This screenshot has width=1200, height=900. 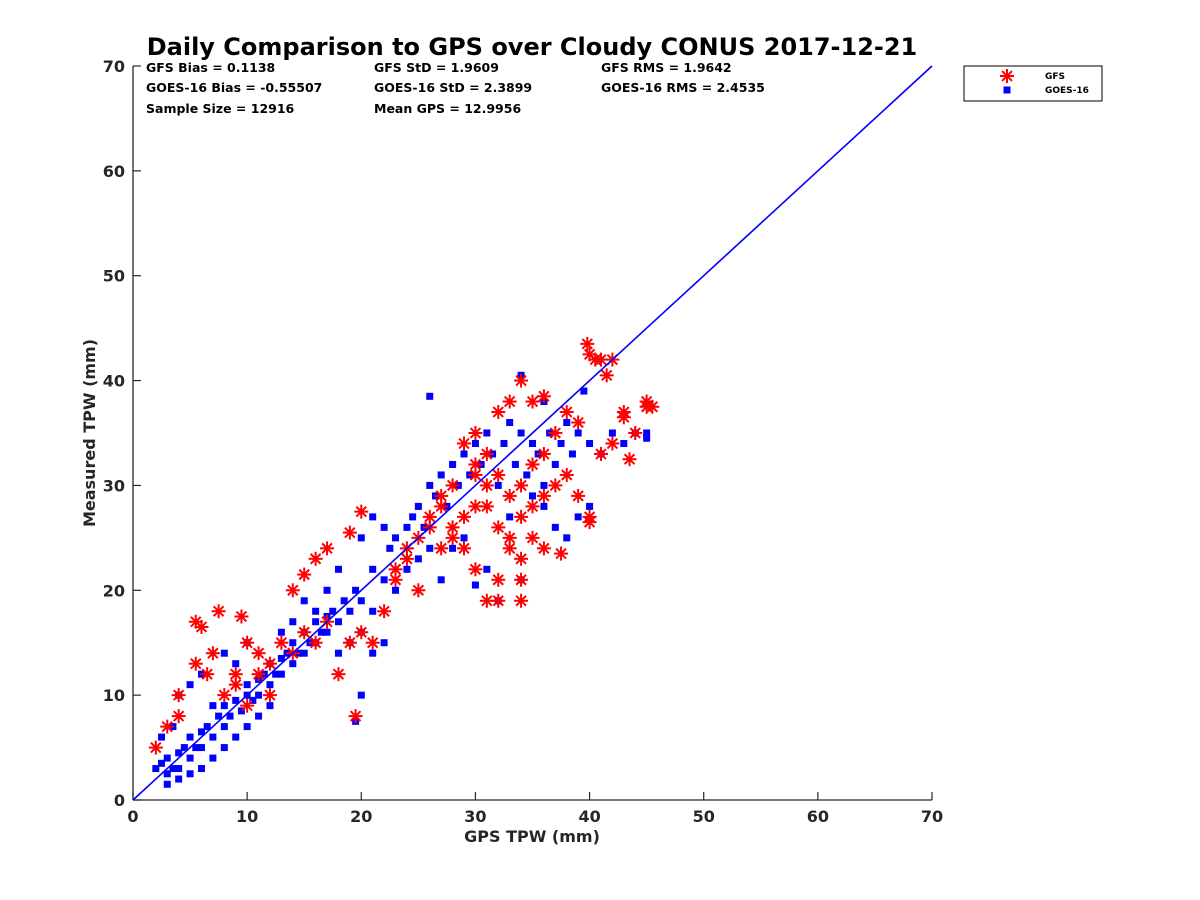 What do you see at coordinates (932, 816) in the screenshot?
I see `x-tick-label: 70` at bounding box center [932, 816].